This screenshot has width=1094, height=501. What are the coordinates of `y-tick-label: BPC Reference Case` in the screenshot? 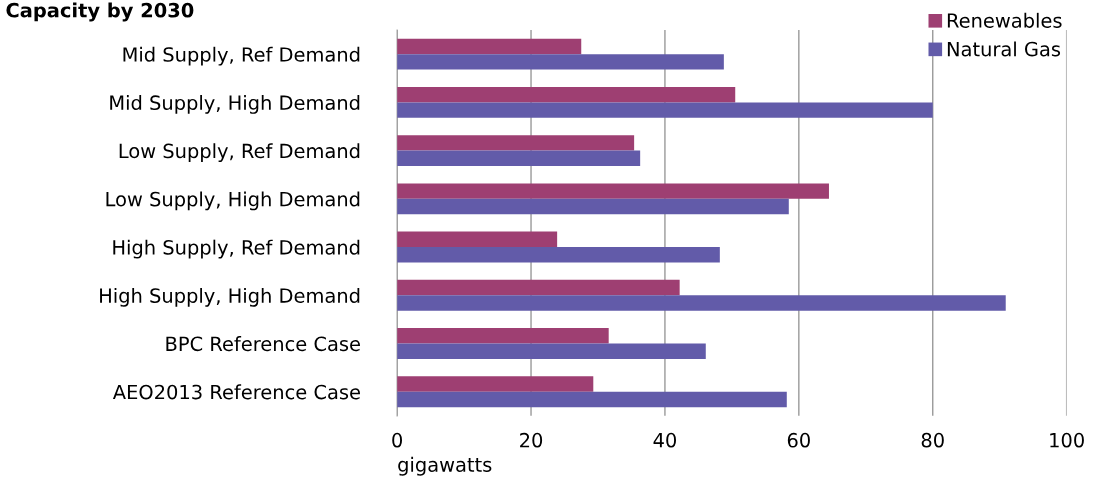 It's located at (263, 344).